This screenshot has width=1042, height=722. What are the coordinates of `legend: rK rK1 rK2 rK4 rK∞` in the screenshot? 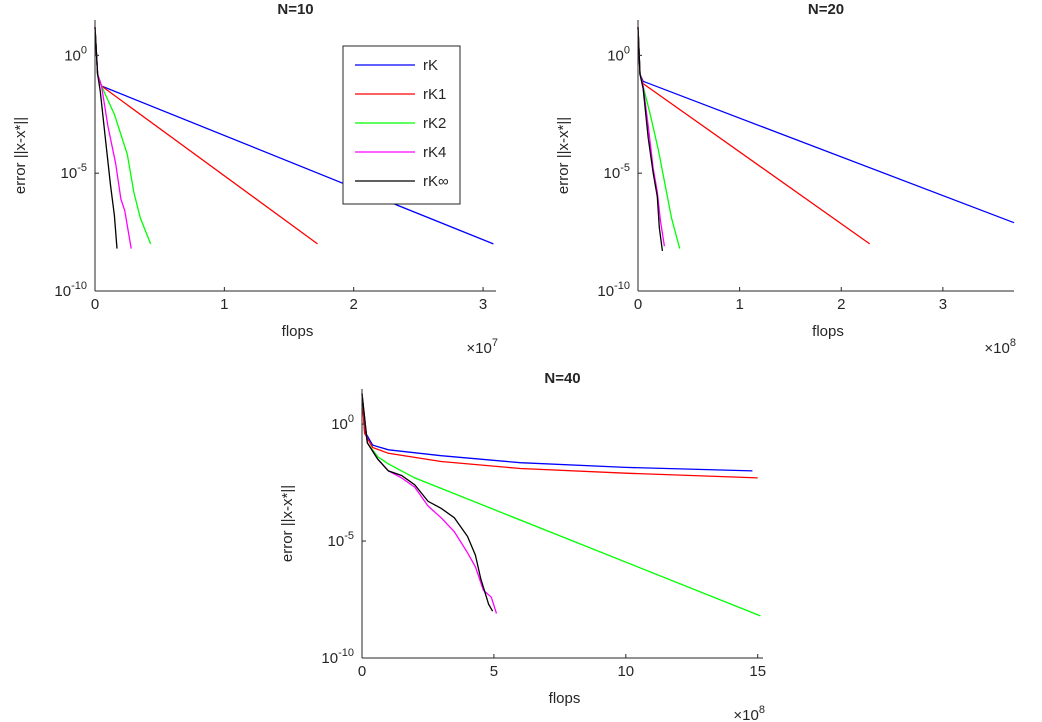 It's located at (401, 125).